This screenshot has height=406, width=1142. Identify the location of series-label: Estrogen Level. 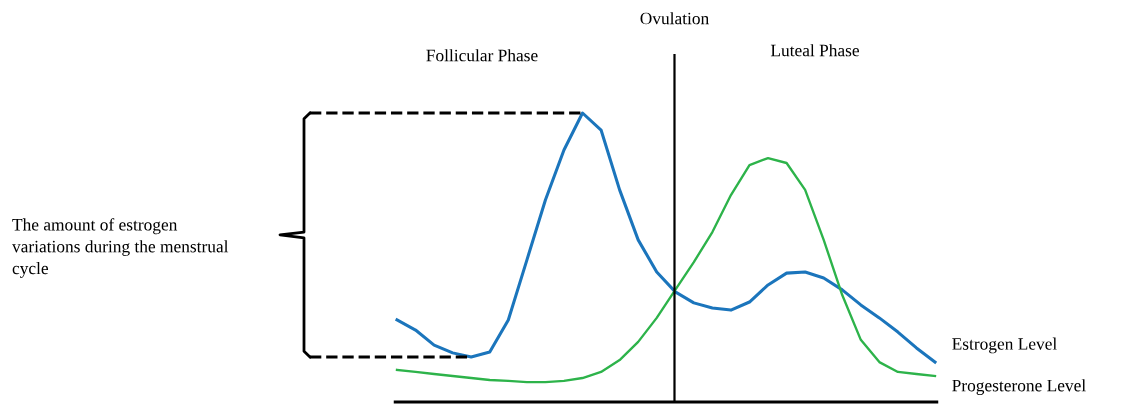
(1004, 345).